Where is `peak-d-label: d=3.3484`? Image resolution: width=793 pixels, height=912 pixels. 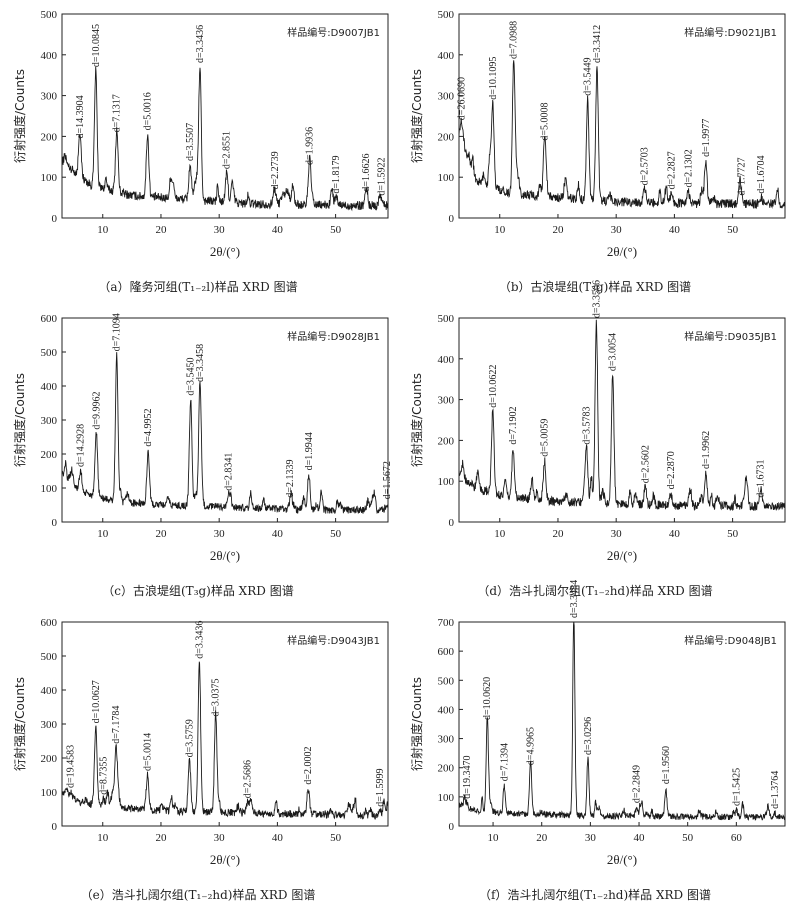
peak-d-label: d=3.3484 is located at coordinates (574, 599).